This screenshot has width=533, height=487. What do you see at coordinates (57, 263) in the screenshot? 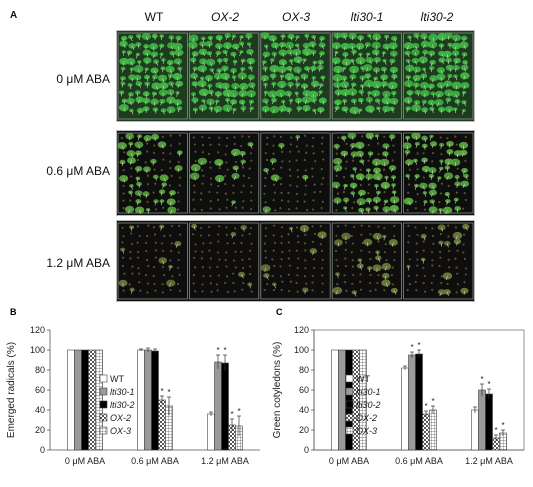
I see `row-label-1-2uM: 1.2 μM ABA` at bounding box center [57, 263].